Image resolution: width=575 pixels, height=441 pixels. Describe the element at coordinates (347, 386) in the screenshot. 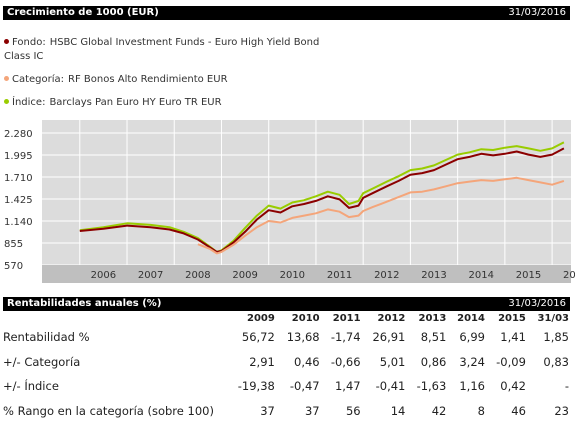

I see `table-cell: 1,47` at that location.